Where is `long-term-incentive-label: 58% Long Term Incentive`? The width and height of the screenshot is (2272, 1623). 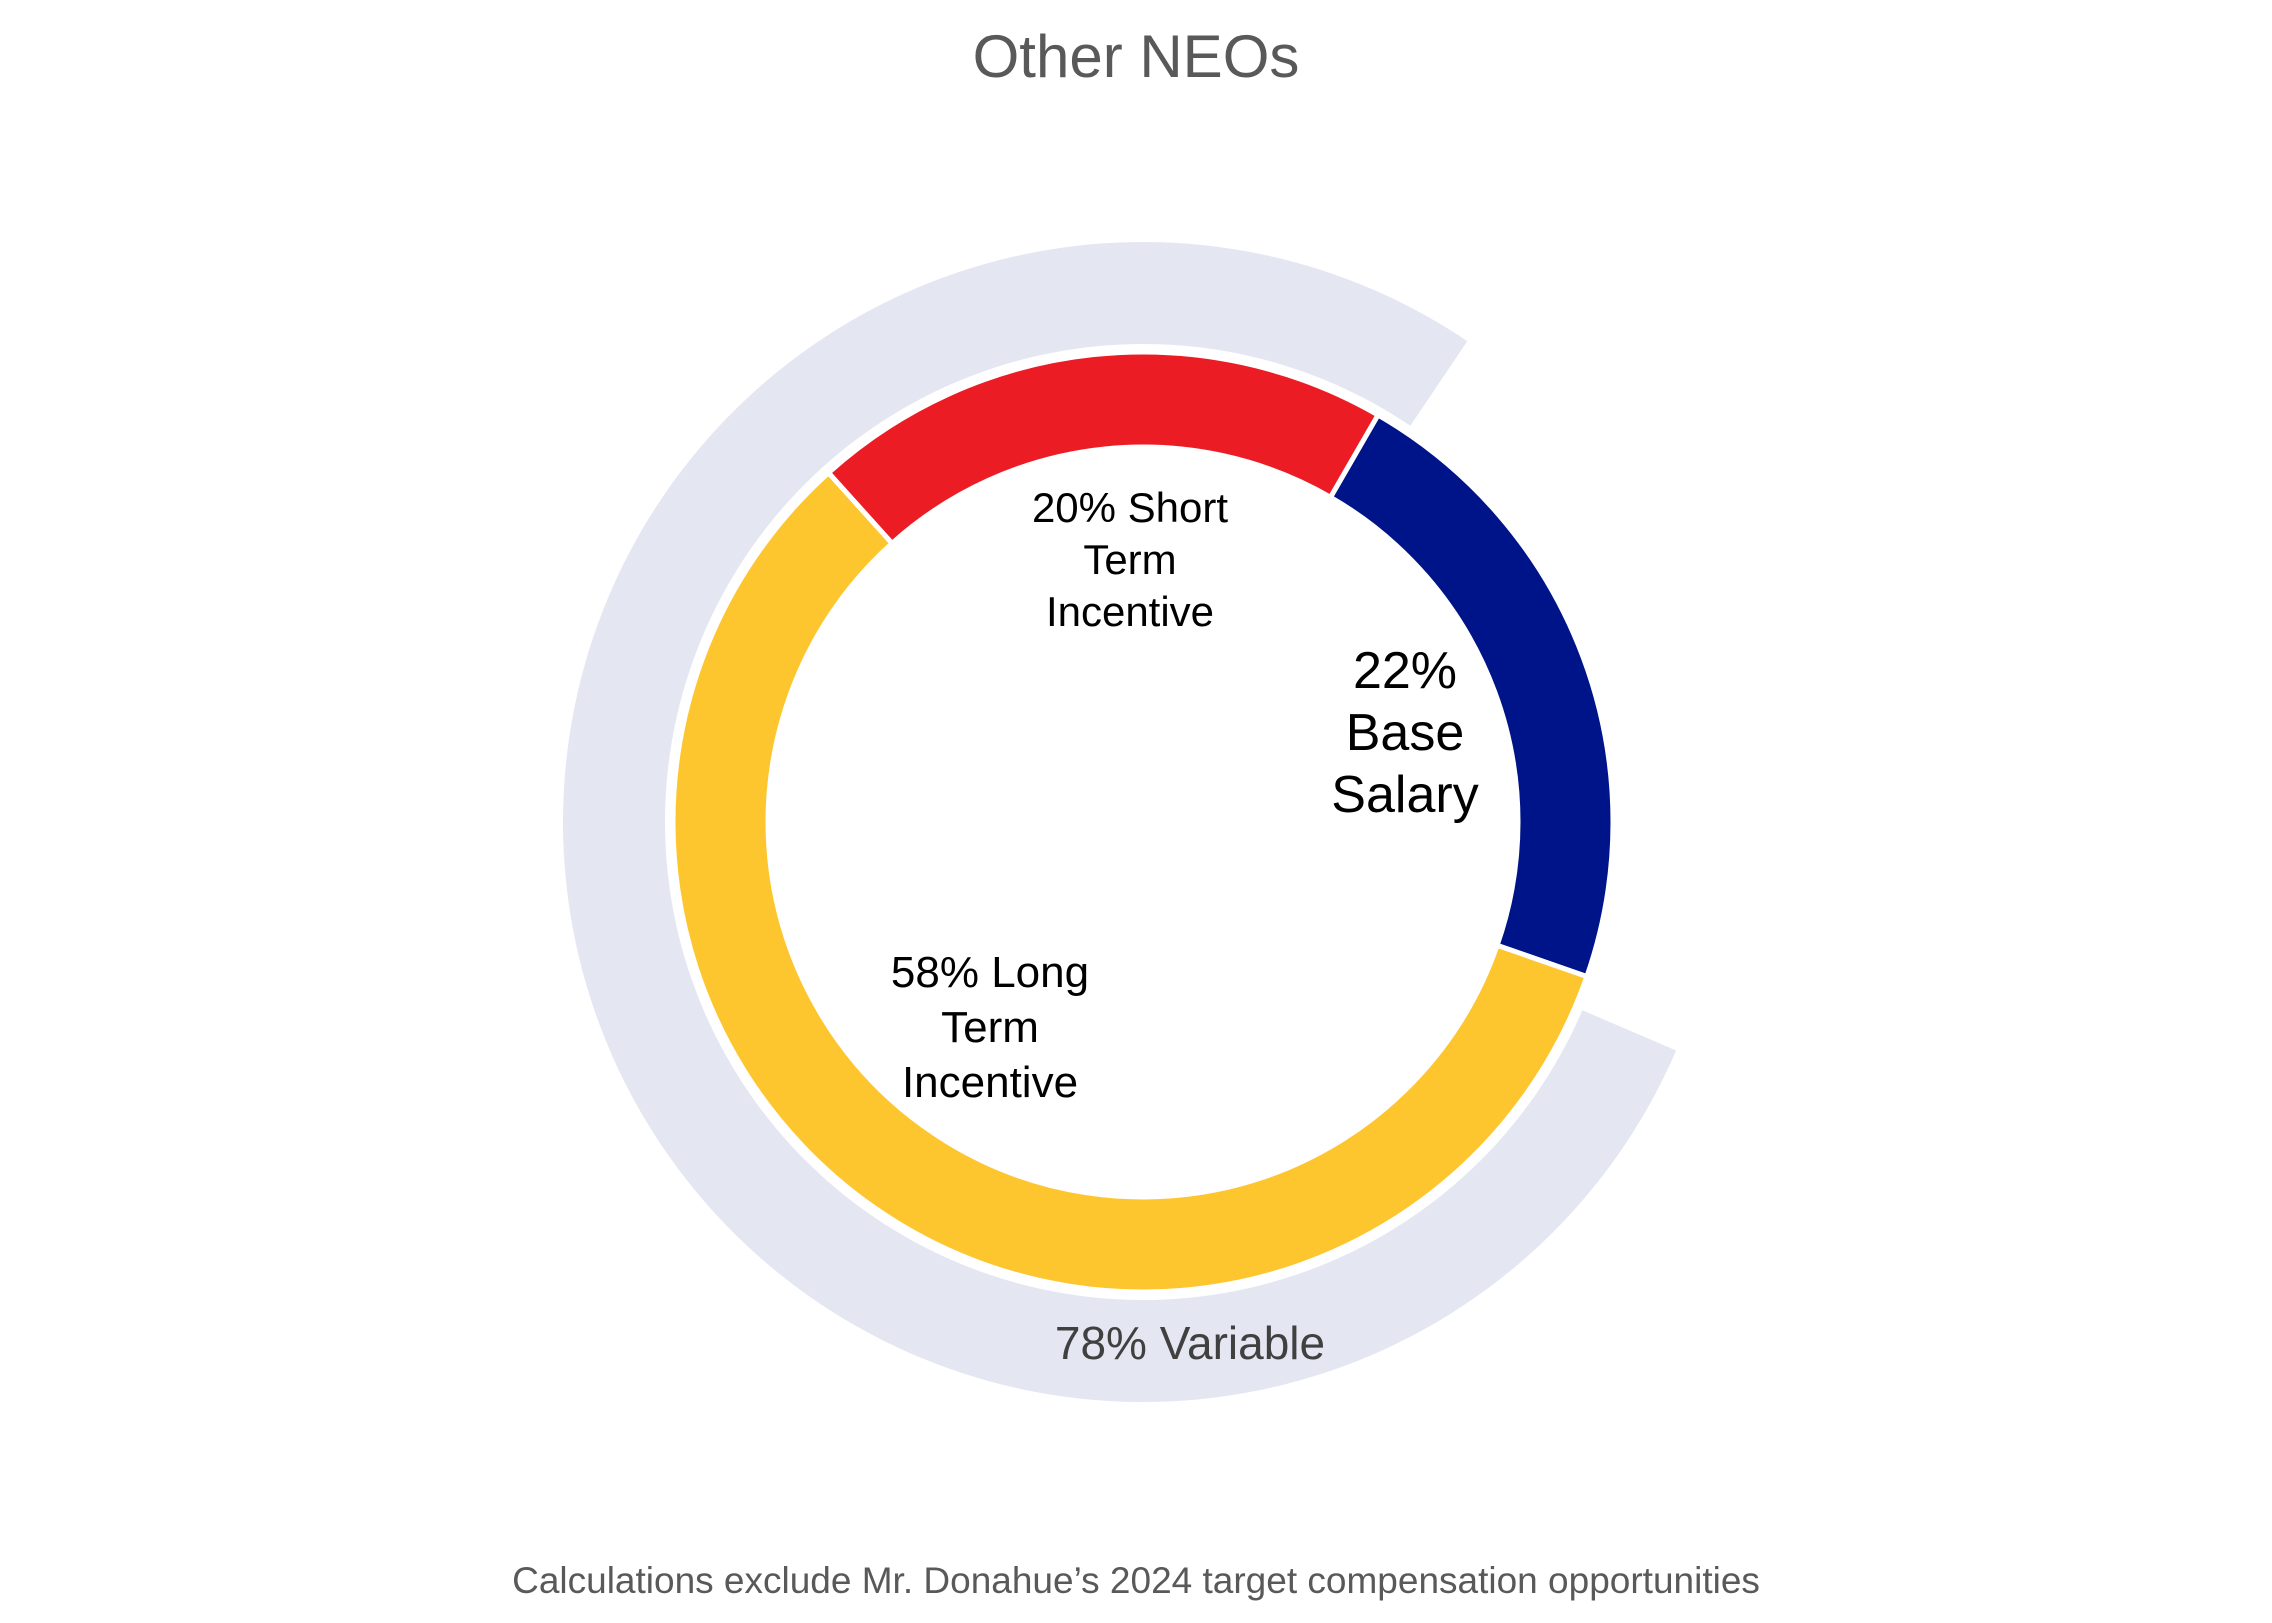 long-term-incentive-label: 58% Long Term Incentive is located at coordinates (990, 1027).